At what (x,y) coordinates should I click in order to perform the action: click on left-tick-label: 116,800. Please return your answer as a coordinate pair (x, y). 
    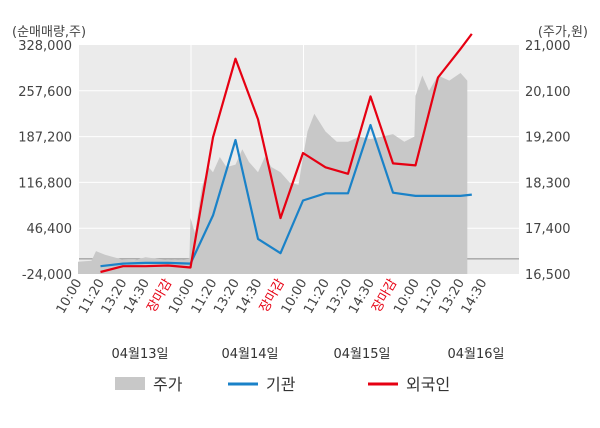
    Looking at the image, I should click on (45, 183).